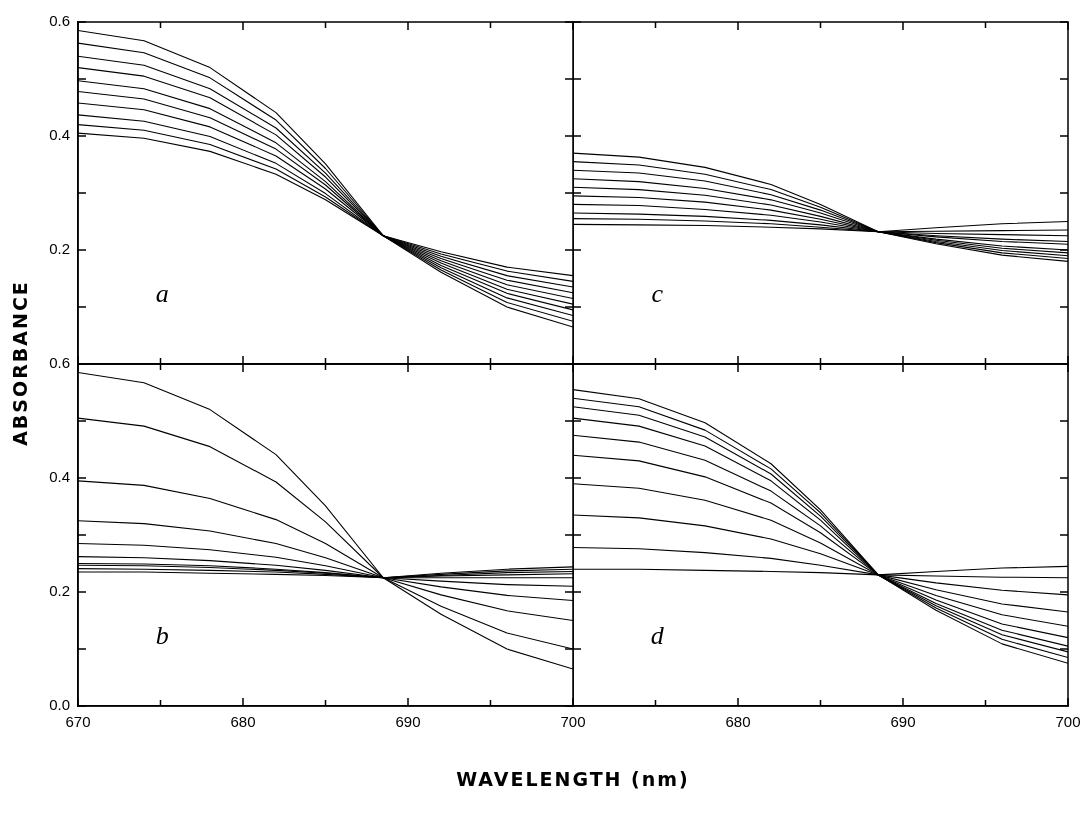 This screenshot has height=820, width=1091. What do you see at coordinates (573, 779) in the screenshot?
I see `x-axis-title: WAVELENGTH (nm)` at bounding box center [573, 779].